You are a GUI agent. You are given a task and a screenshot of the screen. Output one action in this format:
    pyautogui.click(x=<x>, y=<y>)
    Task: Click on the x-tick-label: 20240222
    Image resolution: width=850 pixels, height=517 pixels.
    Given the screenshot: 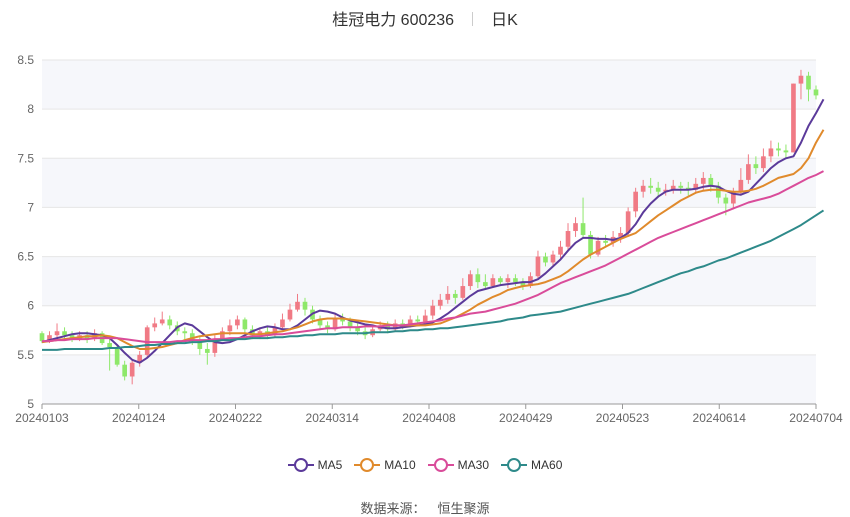 What is the action you would take?
    pyautogui.click(x=236, y=418)
    